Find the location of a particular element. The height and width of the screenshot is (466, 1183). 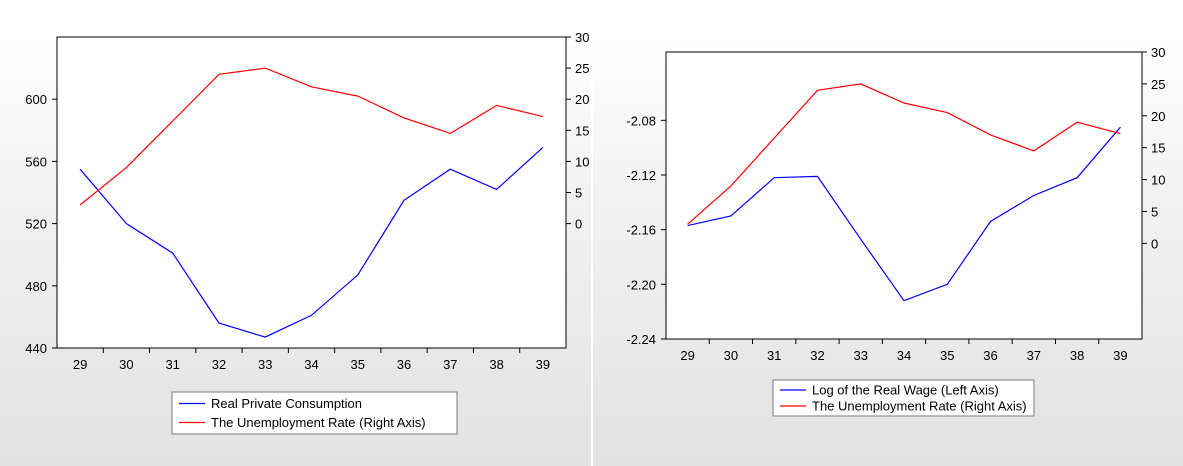

left-axis-tick-label: -2.20 is located at coordinates (641, 284).